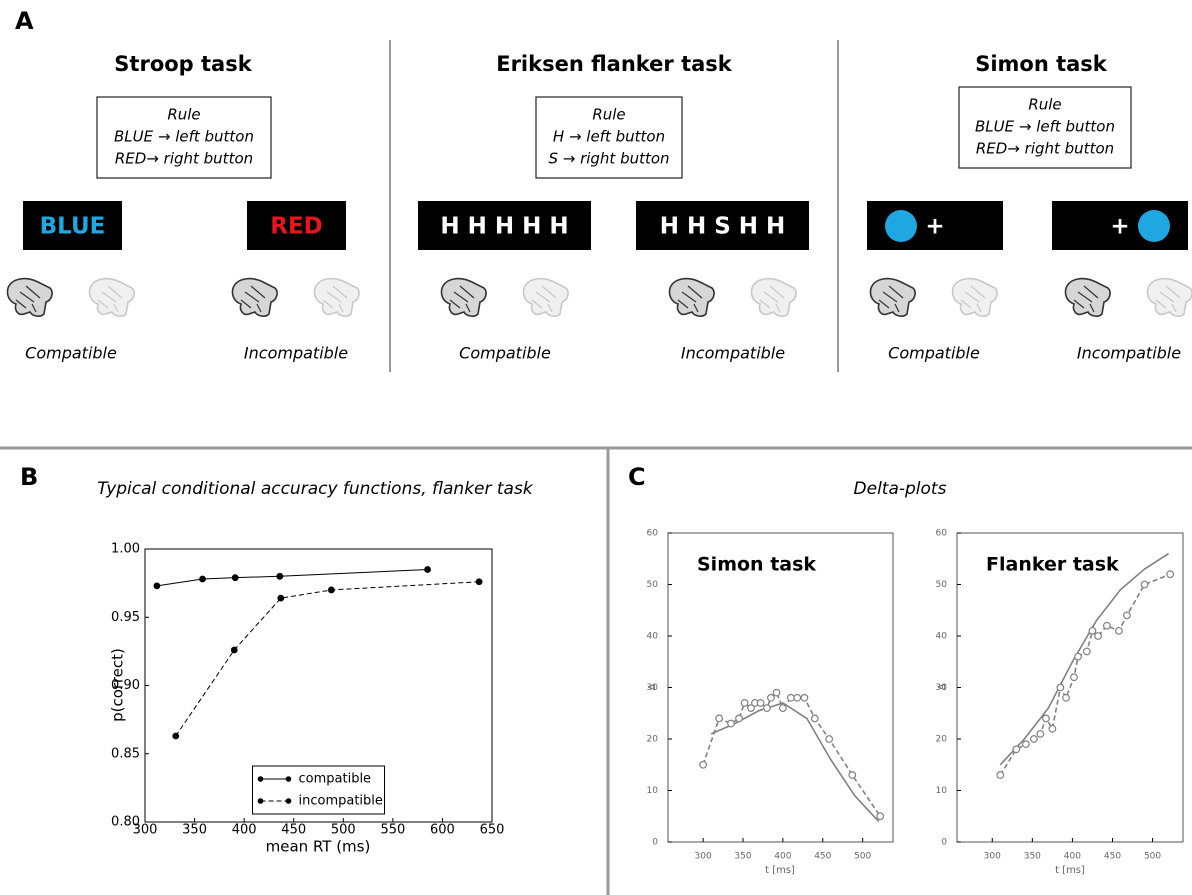 The image size is (1192, 895). I want to click on y-tick-label: 60, so click(942, 534).